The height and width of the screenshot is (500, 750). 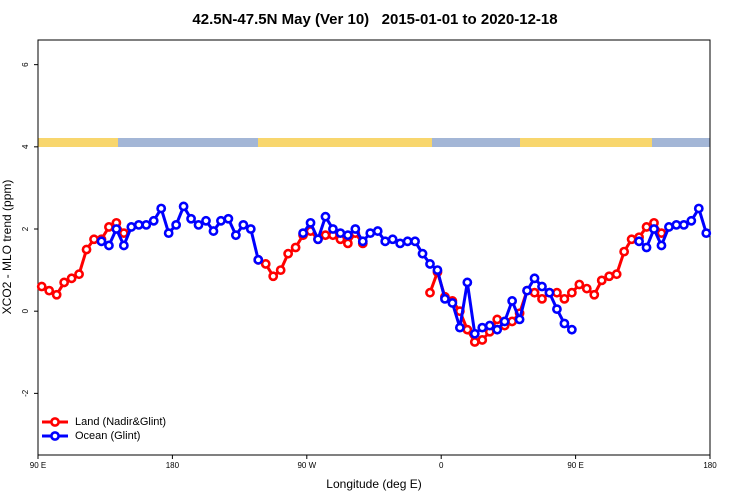 What do you see at coordinates (120, 422) in the screenshot?
I see `legend-label: Land (Nadir&Glint)` at bounding box center [120, 422].